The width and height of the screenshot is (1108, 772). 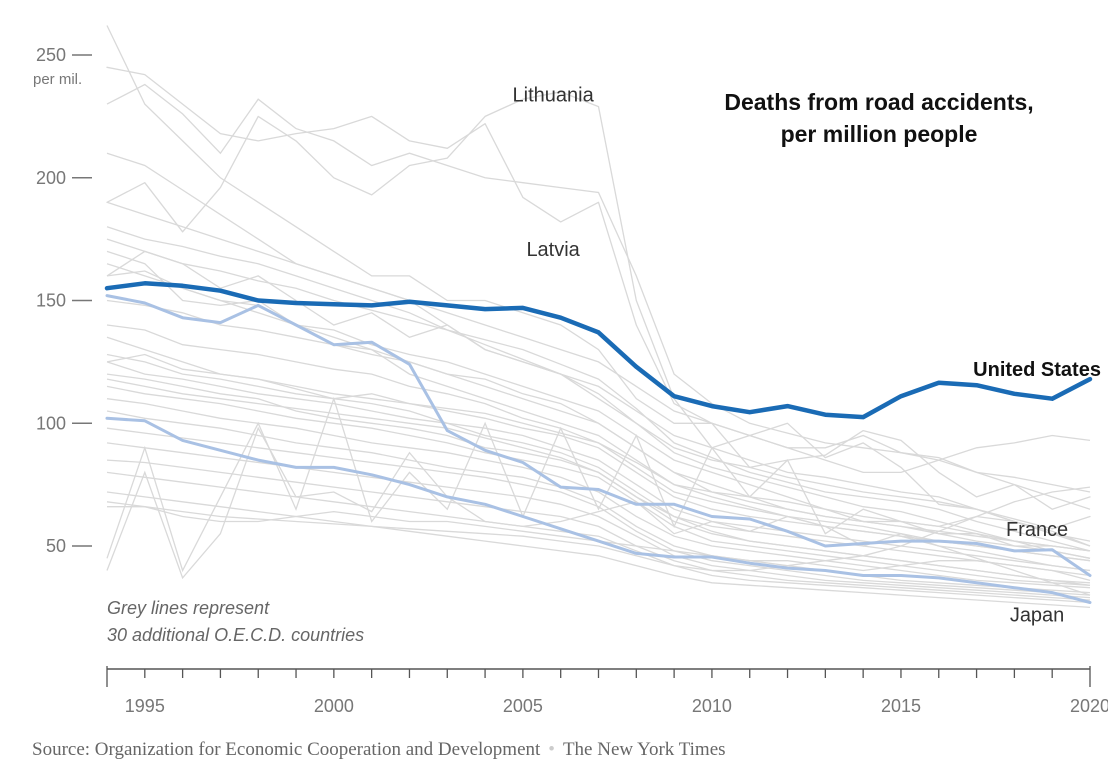 What do you see at coordinates (1037, 370) in the screenshot?
I see `annotation-united-states: United States` at bounding box center [1037, 370].